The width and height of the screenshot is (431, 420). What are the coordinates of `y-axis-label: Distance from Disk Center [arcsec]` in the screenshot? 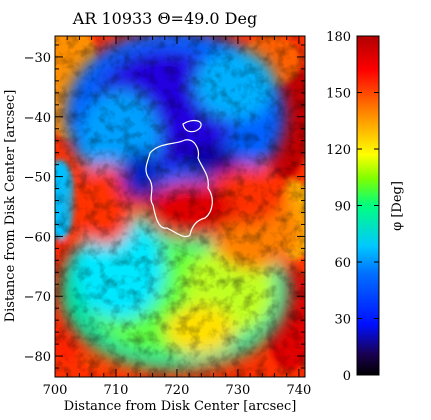 It's located at (10, 206).